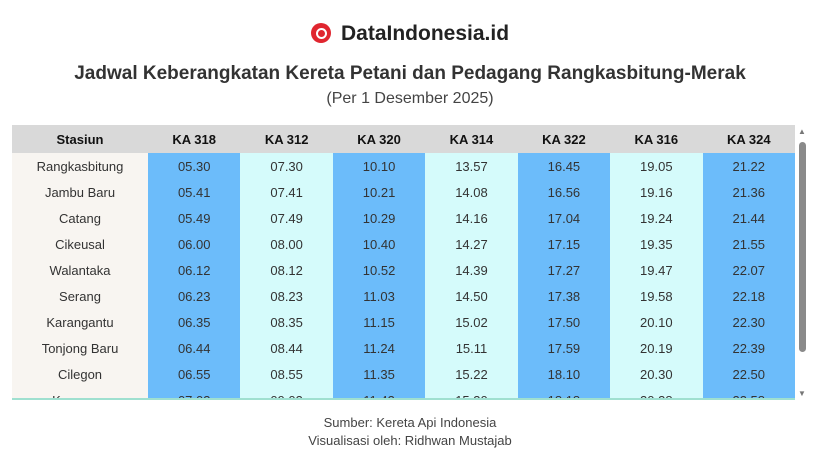  Describe the element at coordinates (379, 270) in the screenshot. I see `time-cell: 10.52` at that location.